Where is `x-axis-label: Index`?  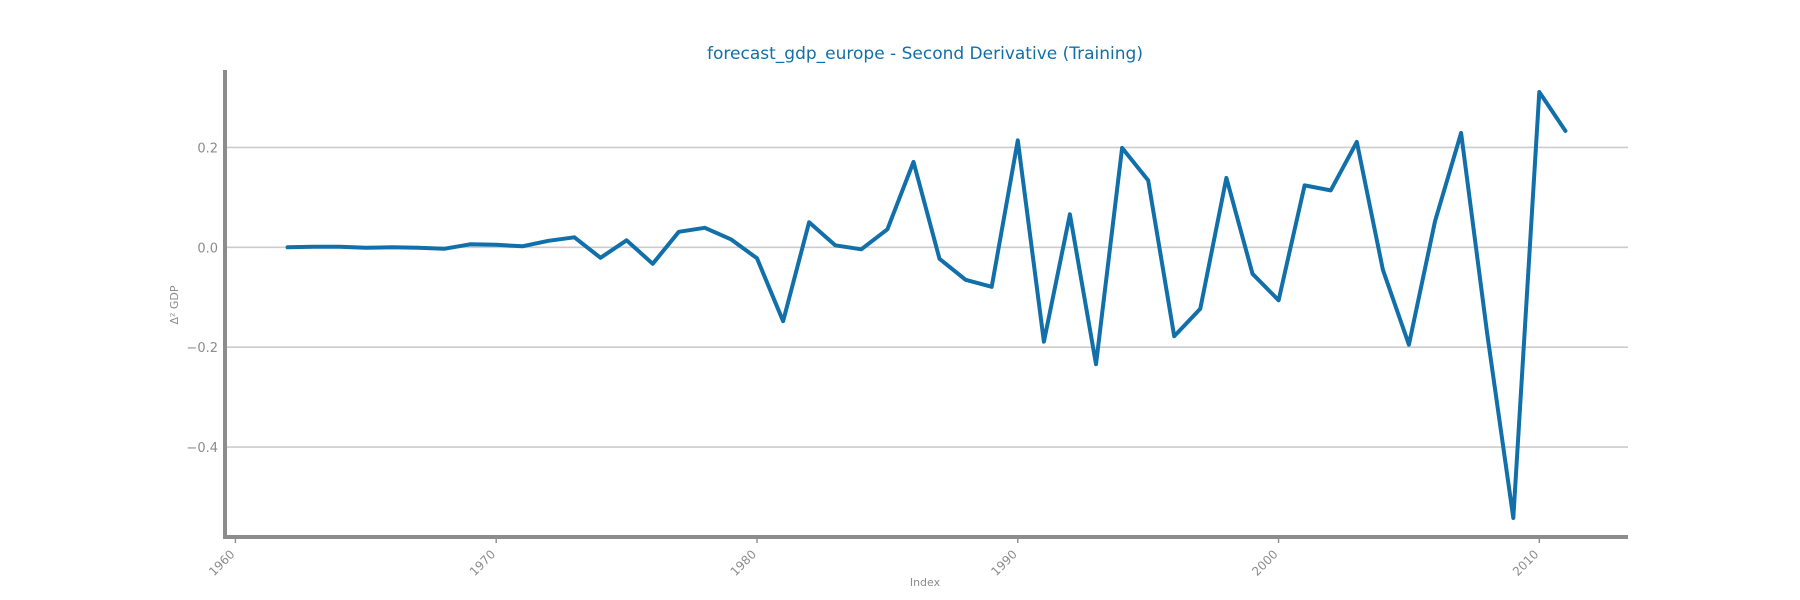 x-axis-label: Index is located at coordinates (925, 582).